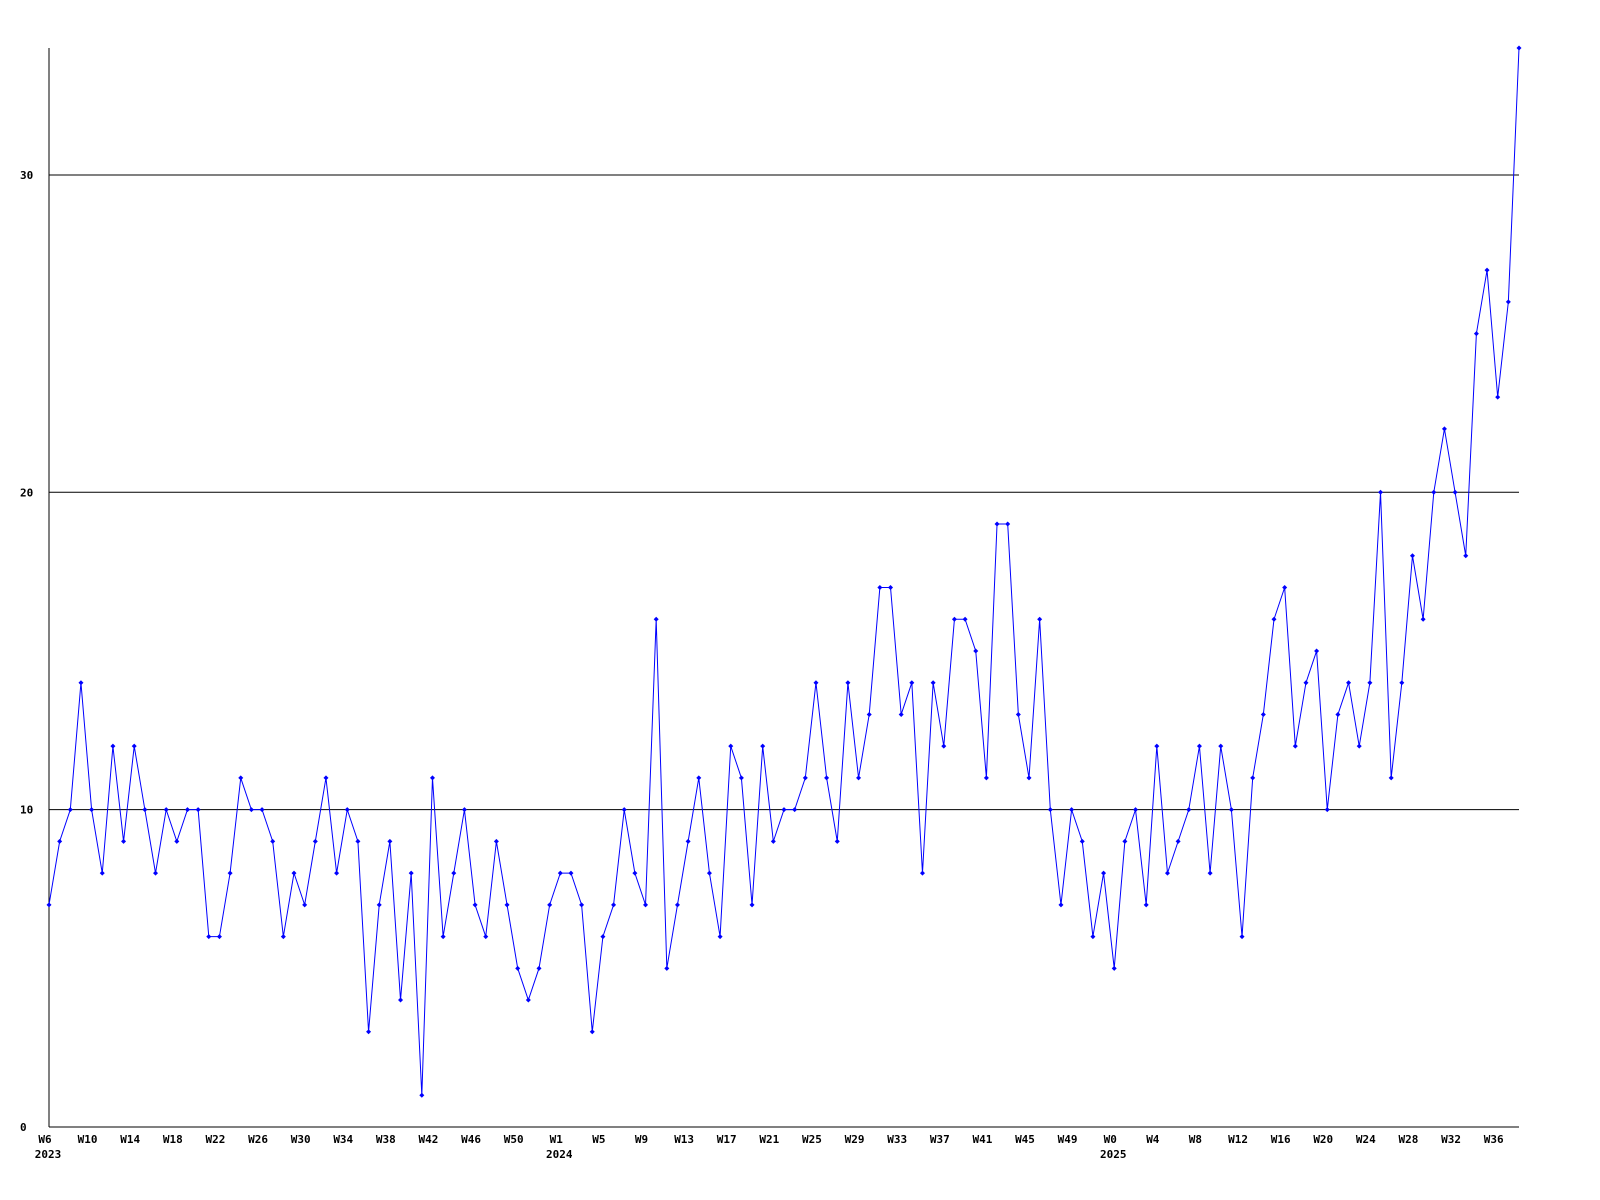 The height and width of the screenshot is (1200, 1600). Describe the element at coordinates (429, 1139) in the screenshot. I see `x-tick-label: W42` at that location.